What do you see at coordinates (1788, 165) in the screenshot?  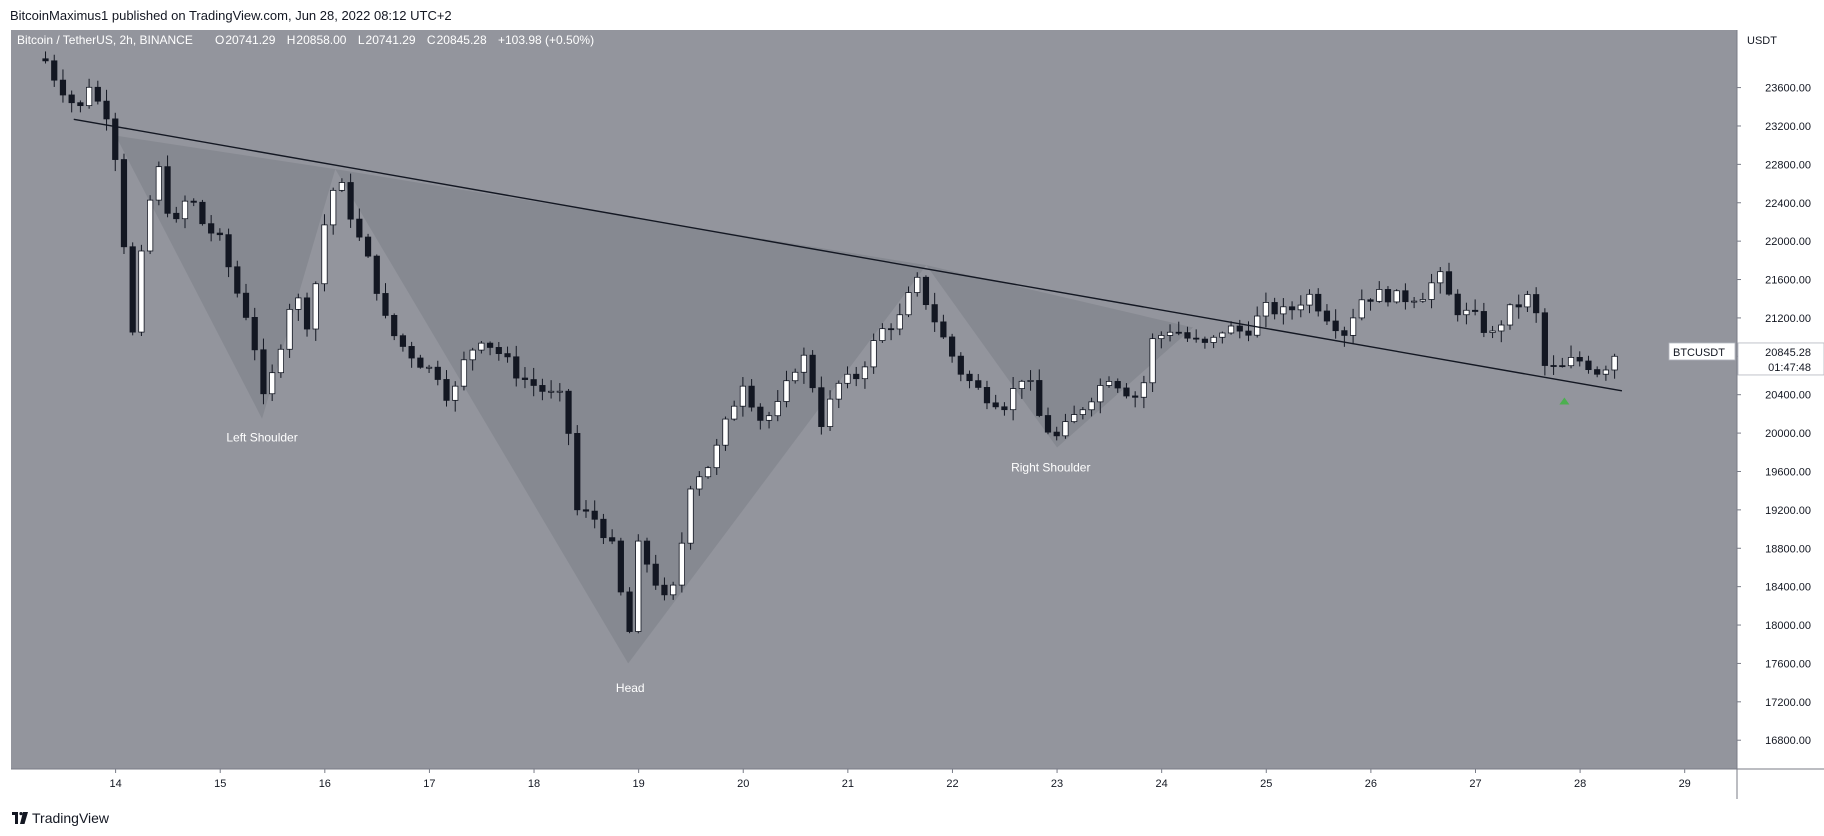 I see `price-tick-label: 22800.00` at bounding box center [1788, 165].